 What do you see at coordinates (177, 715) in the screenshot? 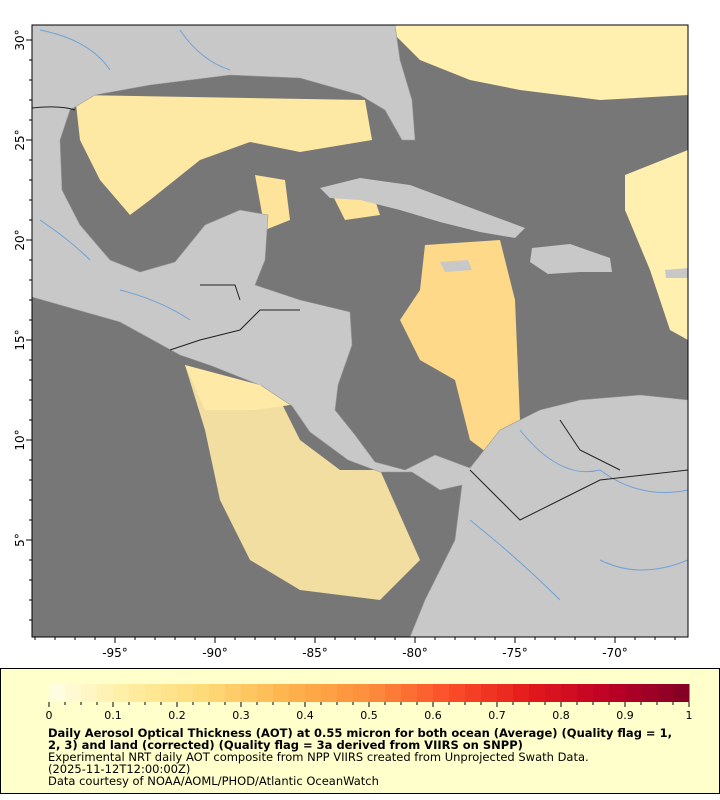
I see `colorbar-tick-label: 0.2` at bounding box center [177, 715].